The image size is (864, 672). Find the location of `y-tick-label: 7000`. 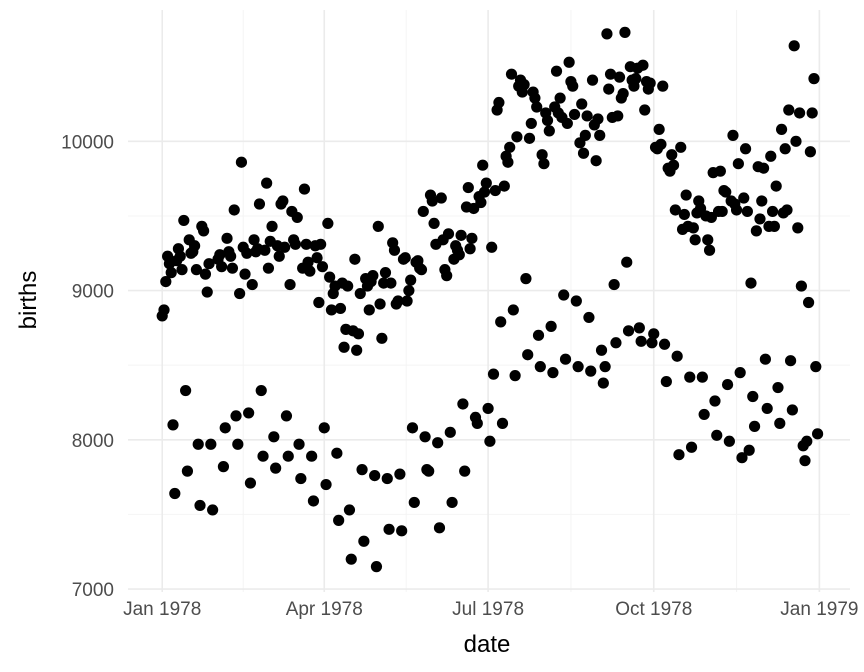

y-tick-label: 7000 is located at coordinates (93, 590).